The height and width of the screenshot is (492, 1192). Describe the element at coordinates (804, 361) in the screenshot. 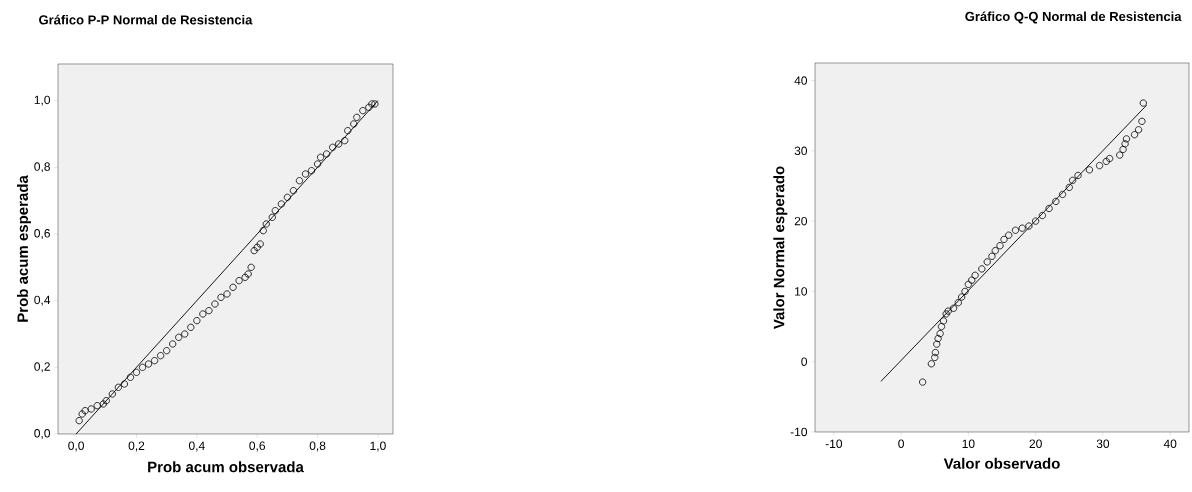

I see `y-tick-label: 0` at that location.